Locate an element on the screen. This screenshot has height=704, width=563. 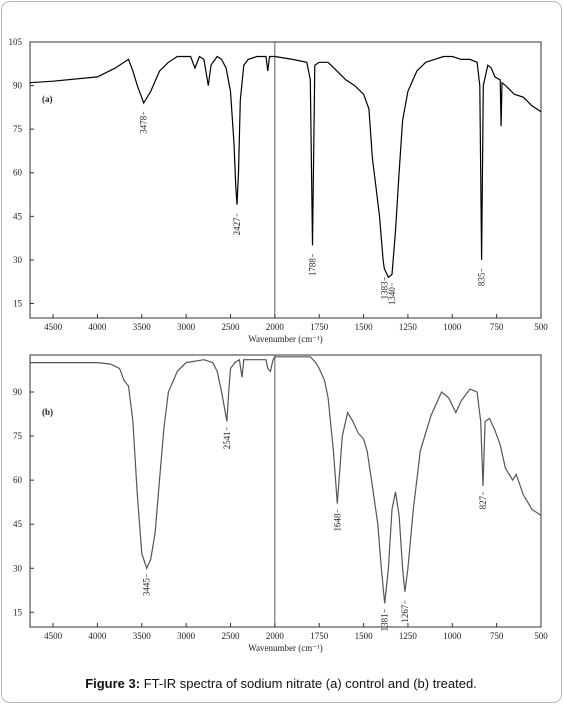
peak-label: 2541 is located at coordinates (227, 440).